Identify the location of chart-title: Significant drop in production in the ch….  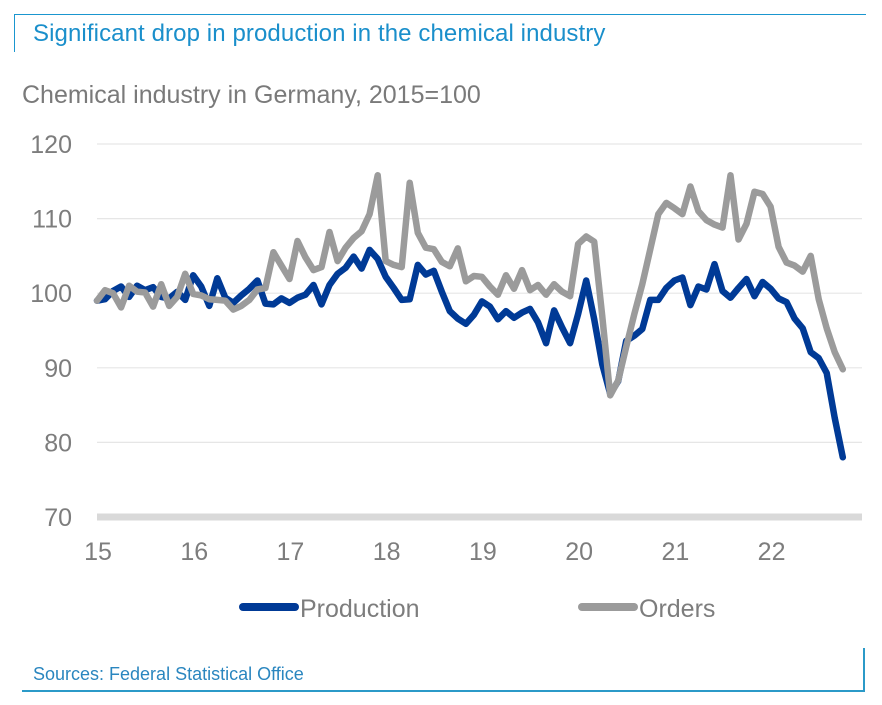
(319, 33).